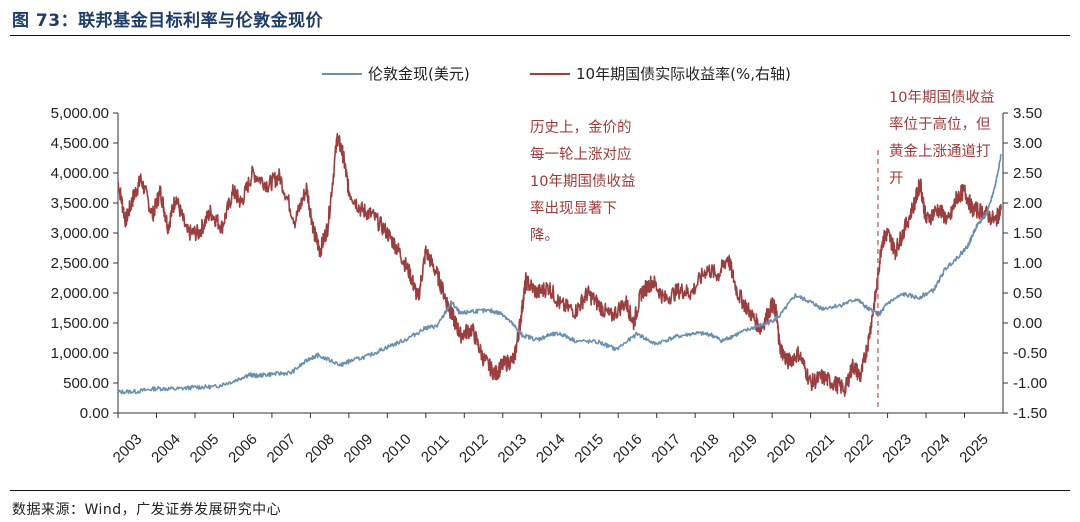  I want to click on annotation-left-line: 降。, so click(544, 235).